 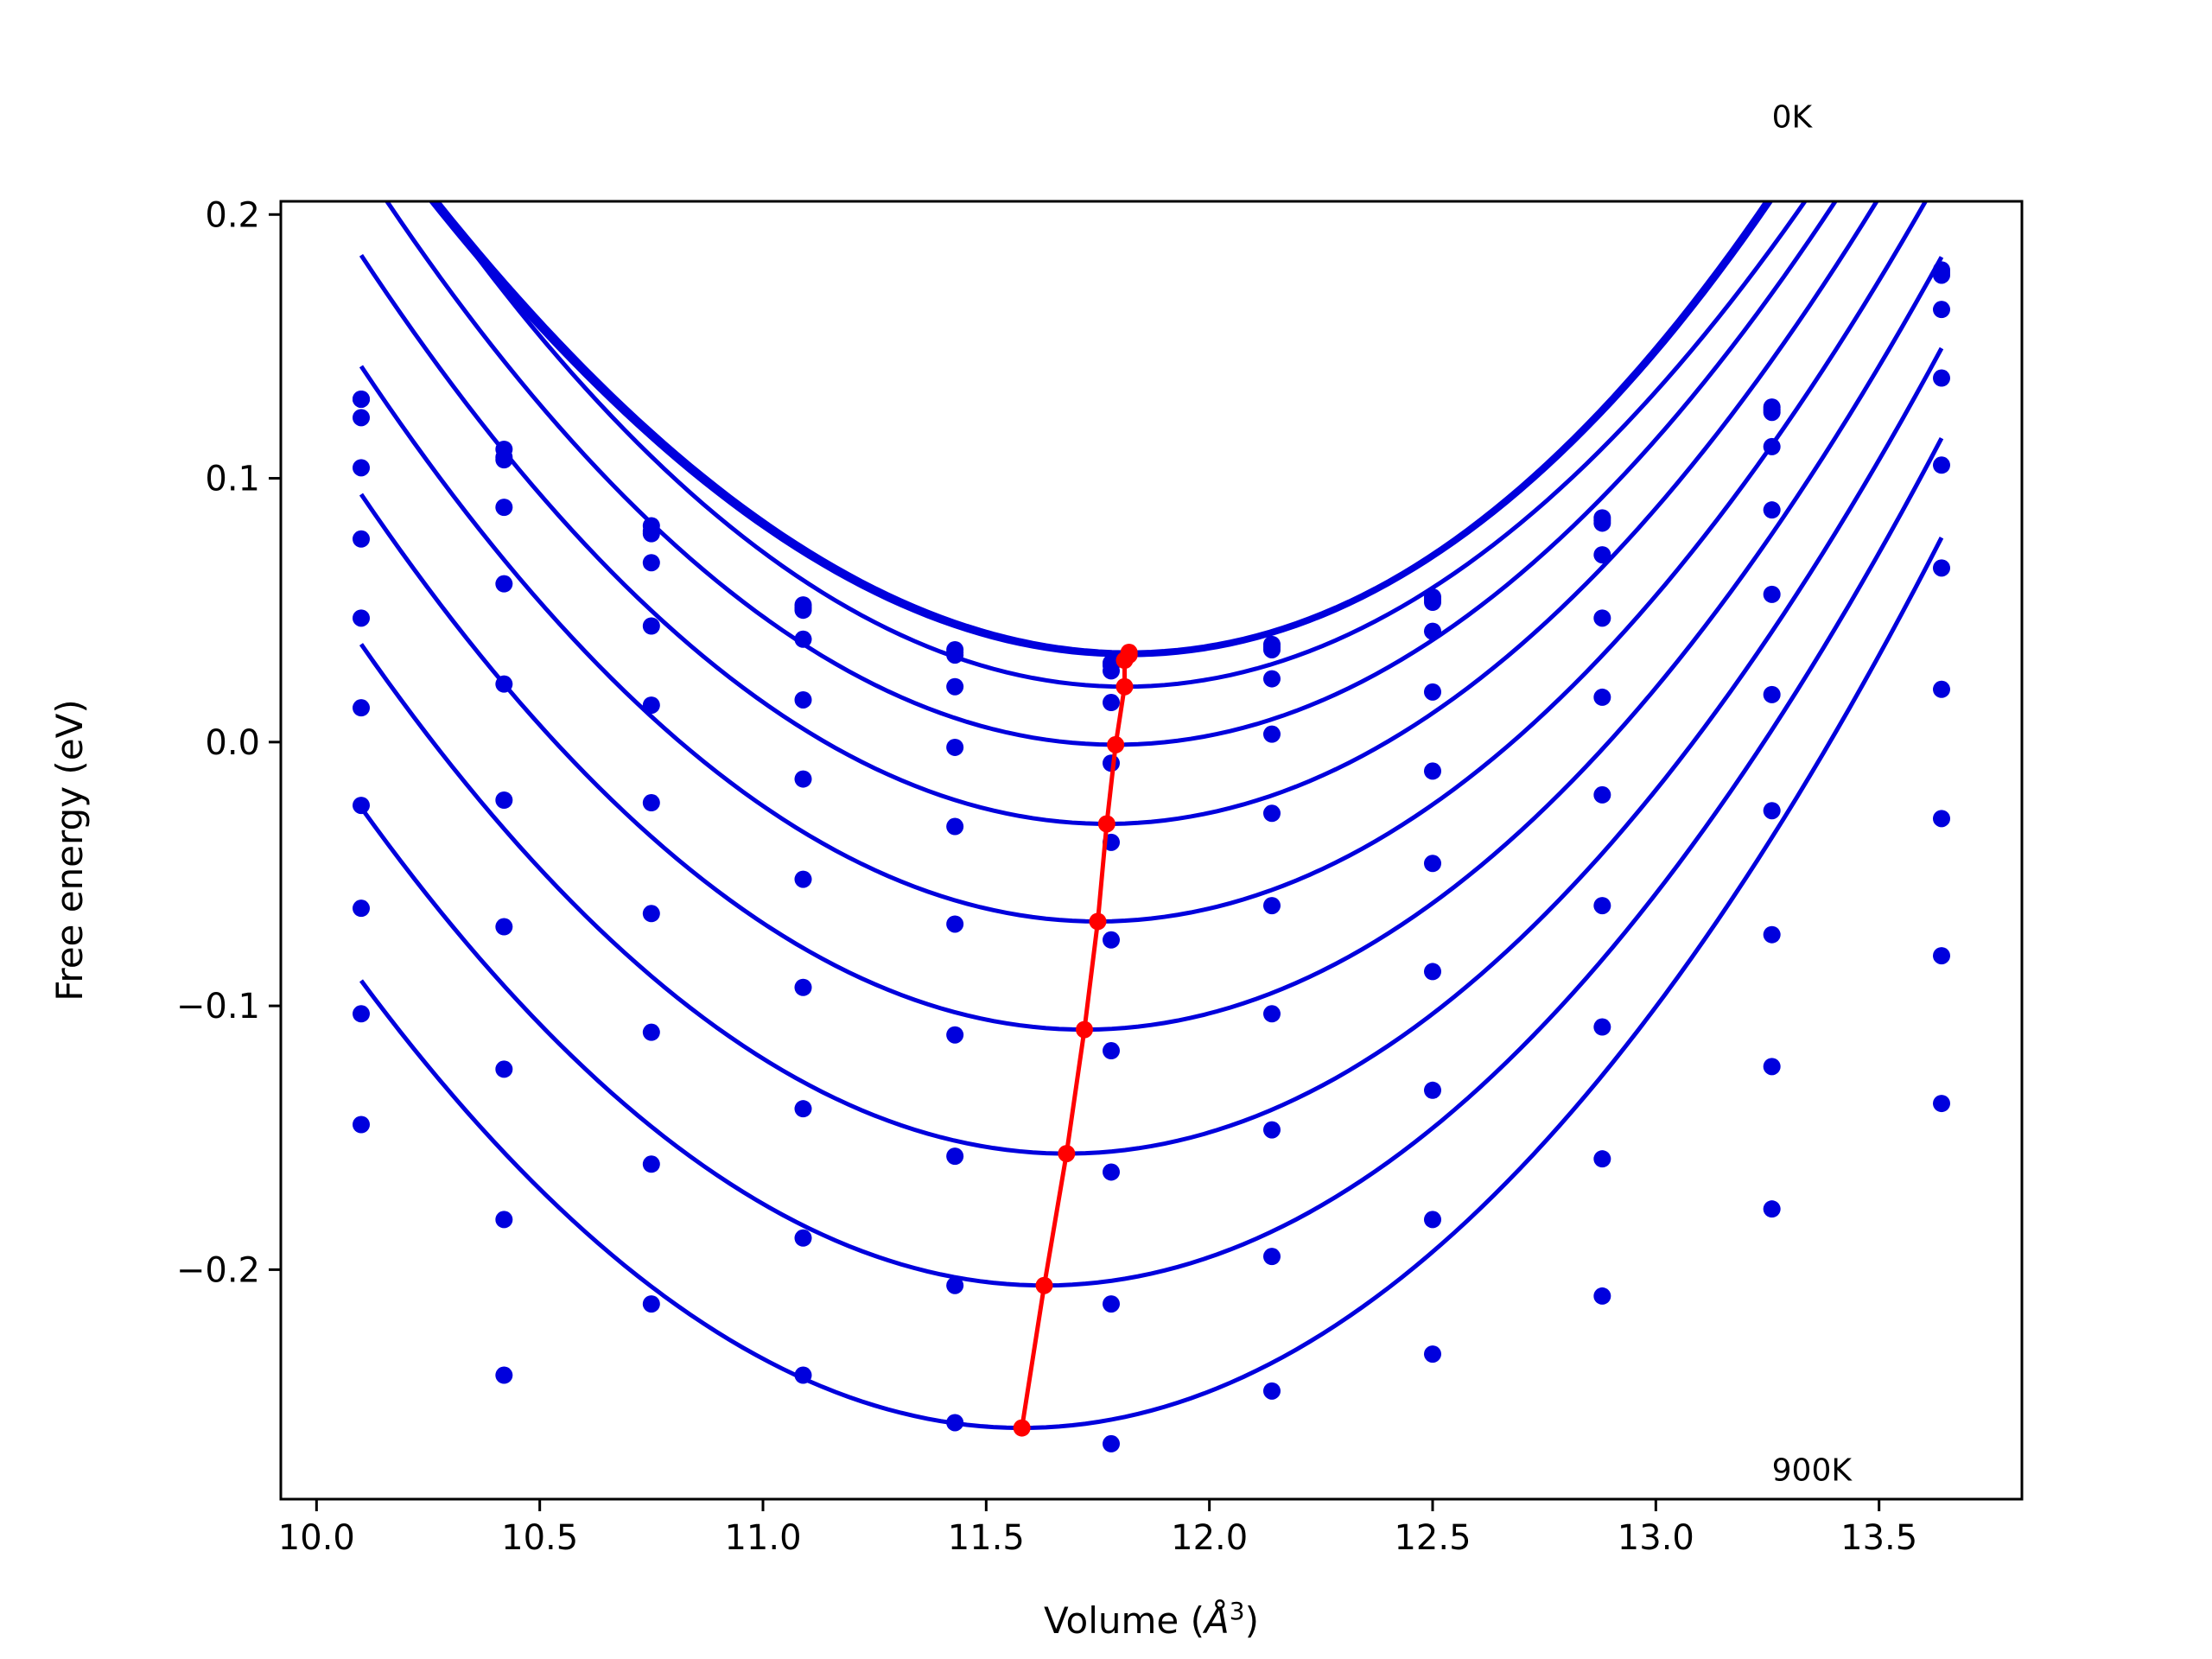 What do you see at coordinates (232, 743) in the screenshot?
I see `y-tick-label: 0.0` at bounding box center [232, 743].